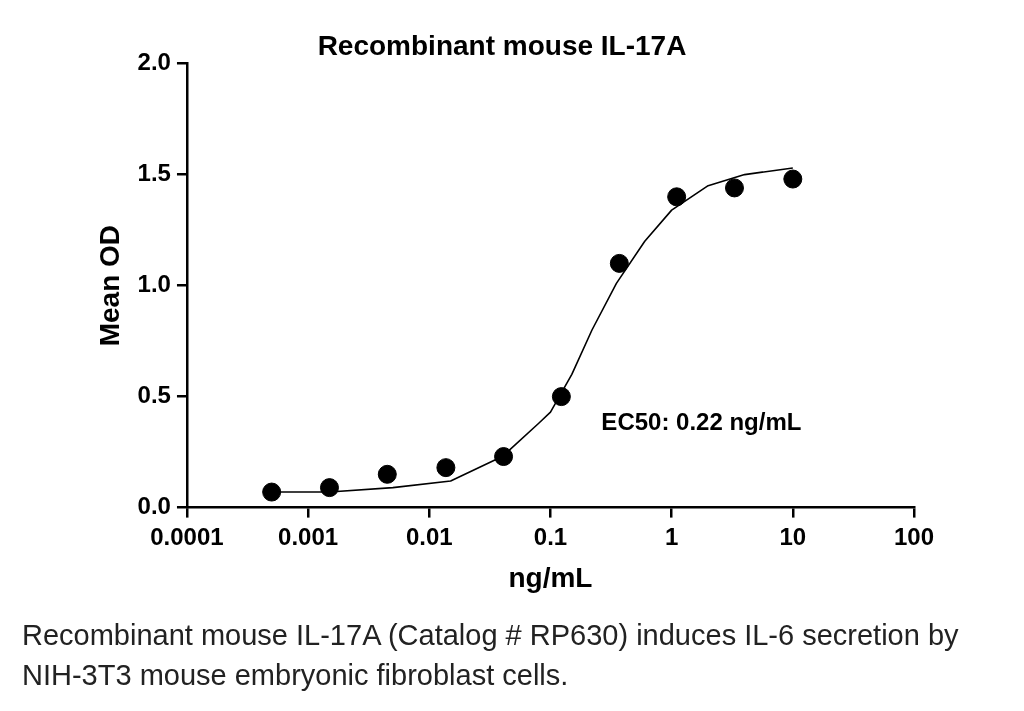 Image resolution: width=1024 pixels, height=711 pixels. Describe the element at coordinates (109, 285) in the screenshot. I see `y-axis-title: Mean OD` at that location.